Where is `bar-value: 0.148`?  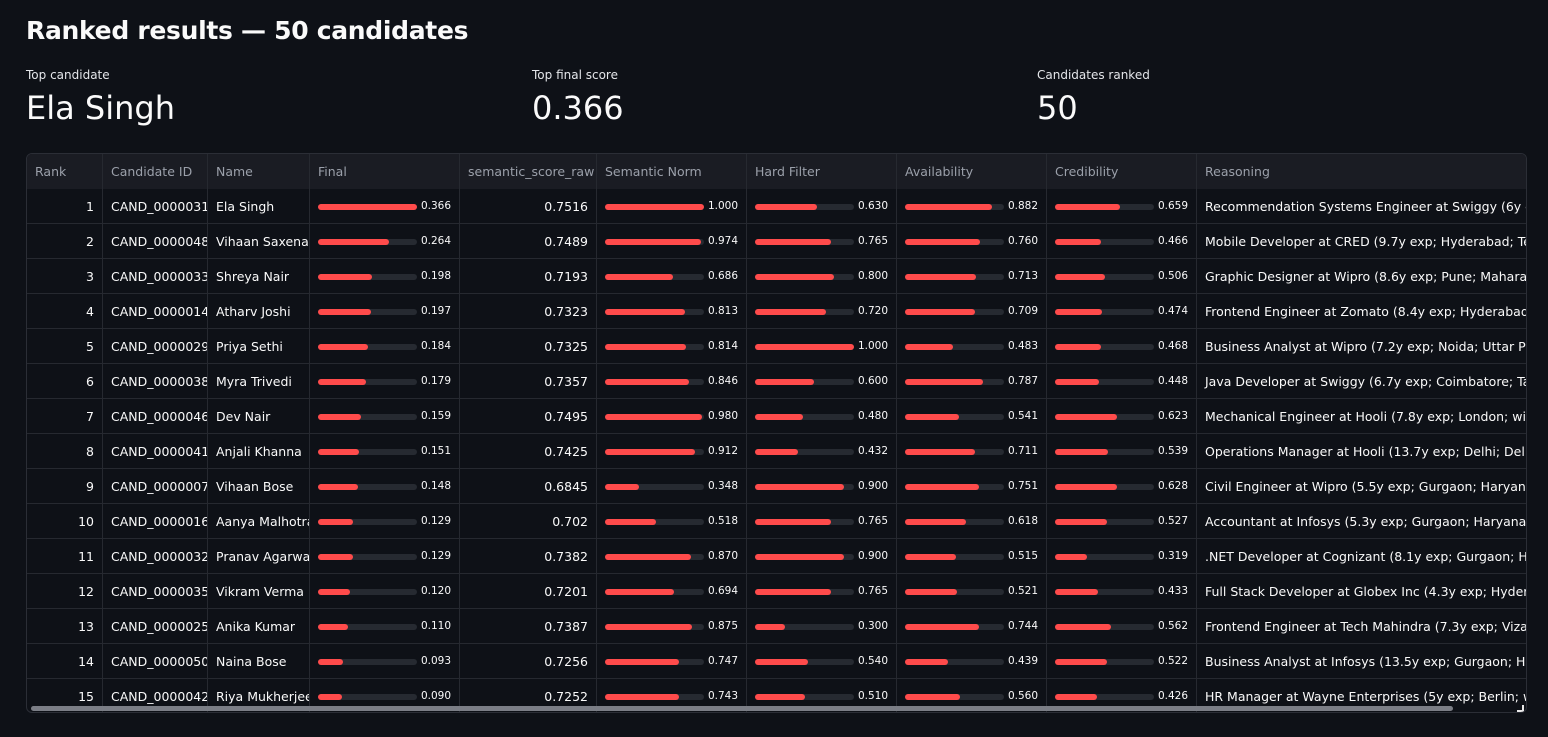 bar-value: 0.148 is located at coordinates (435, 486).